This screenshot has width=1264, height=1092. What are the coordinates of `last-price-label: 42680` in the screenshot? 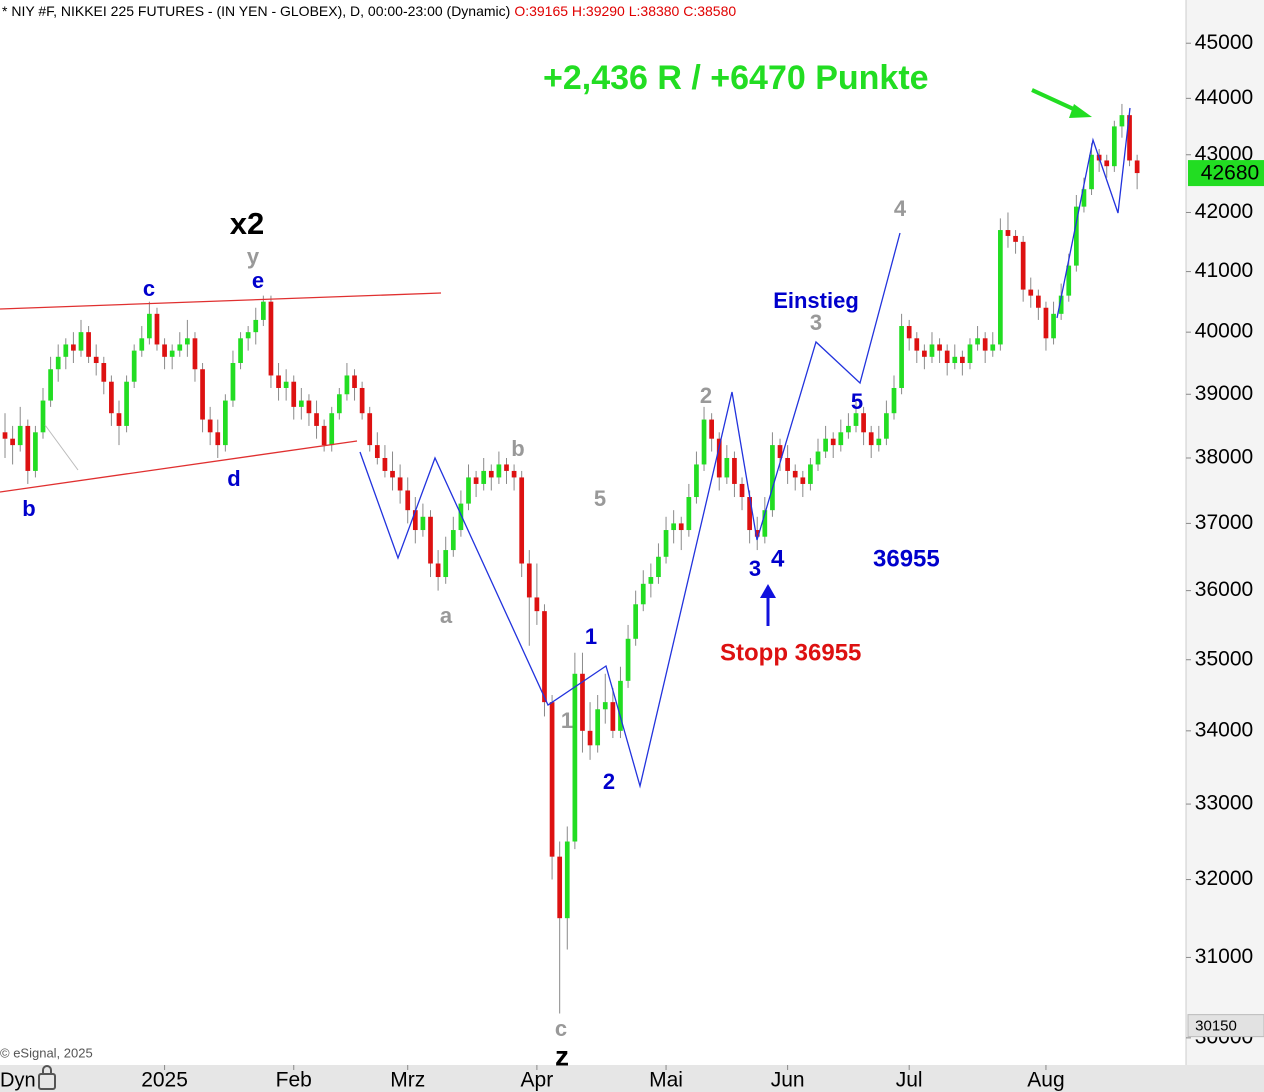 It's located at (1230, 173).